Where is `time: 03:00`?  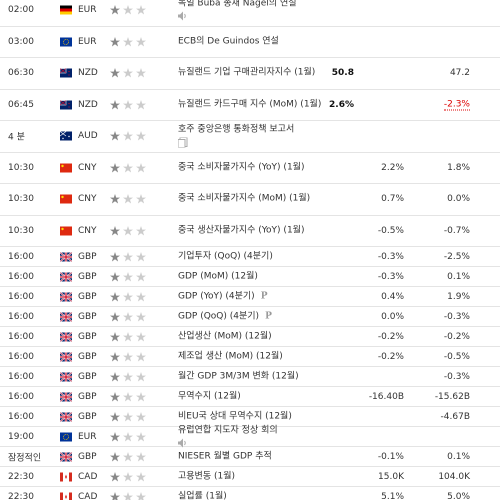
time: 03:00 is located at coordinates (21, 41).